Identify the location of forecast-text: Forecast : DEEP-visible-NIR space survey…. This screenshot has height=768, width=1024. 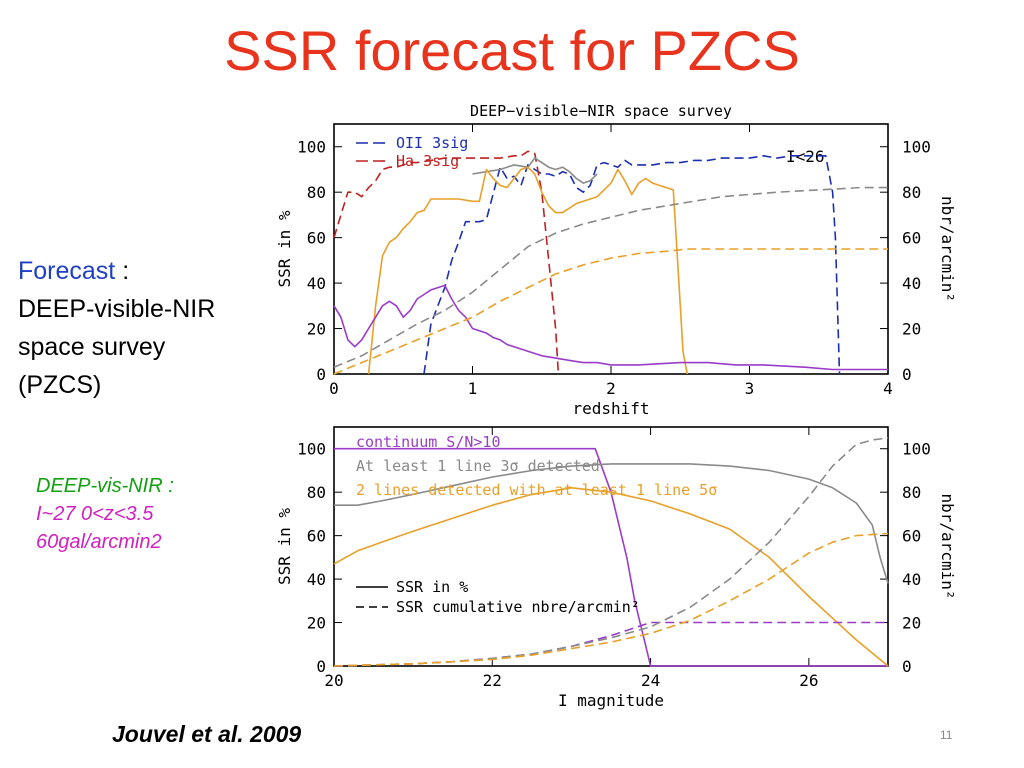
(116, 328).